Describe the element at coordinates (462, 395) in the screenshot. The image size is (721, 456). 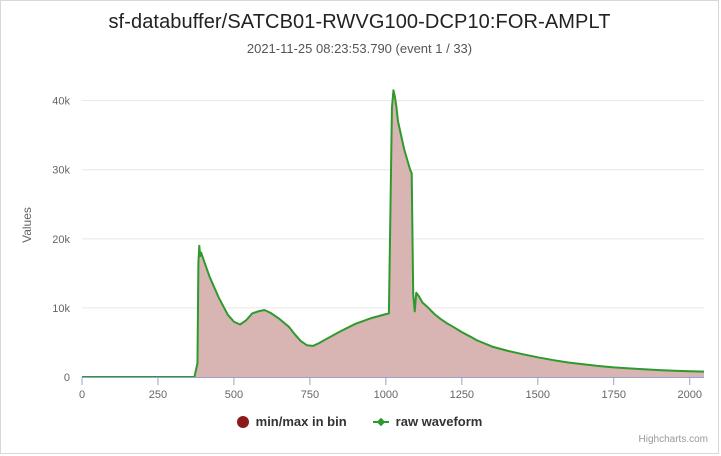
I see `x-tick-label: 1250` at that location.